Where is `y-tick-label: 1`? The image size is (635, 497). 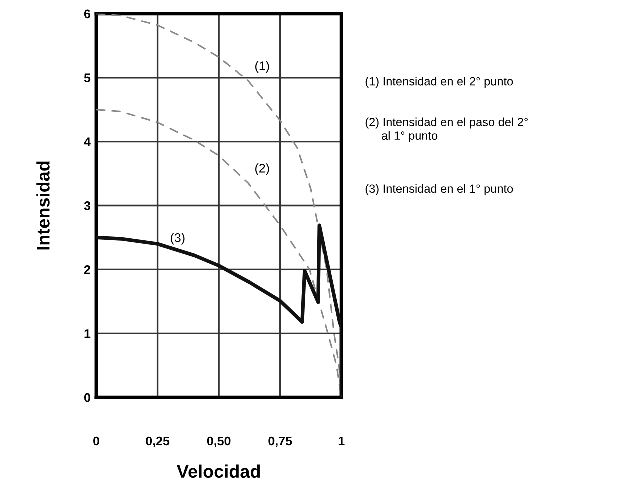
y-tick-label: 1 is located at coordinates (87, 334).